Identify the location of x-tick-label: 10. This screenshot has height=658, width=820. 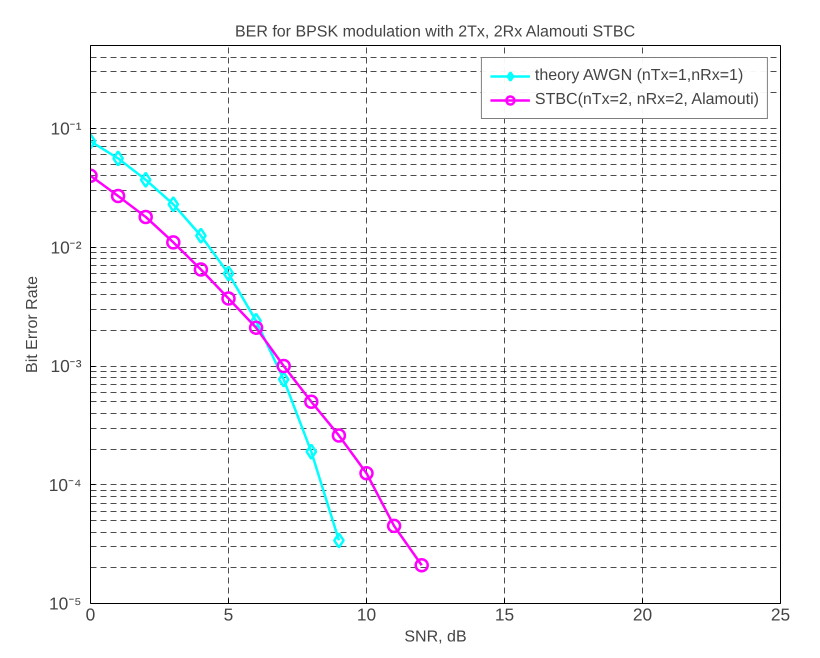
(366, 614).